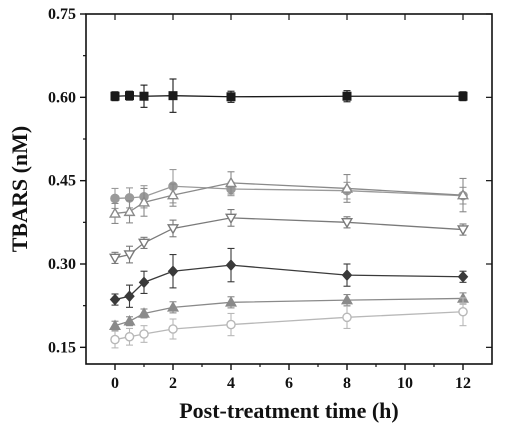 Image resolution: width=523 pixels, height=427 pixels. Describe the element at coordinates (62, 264) in the screenshot. I see `y-tick-label: 0.30` at that location.